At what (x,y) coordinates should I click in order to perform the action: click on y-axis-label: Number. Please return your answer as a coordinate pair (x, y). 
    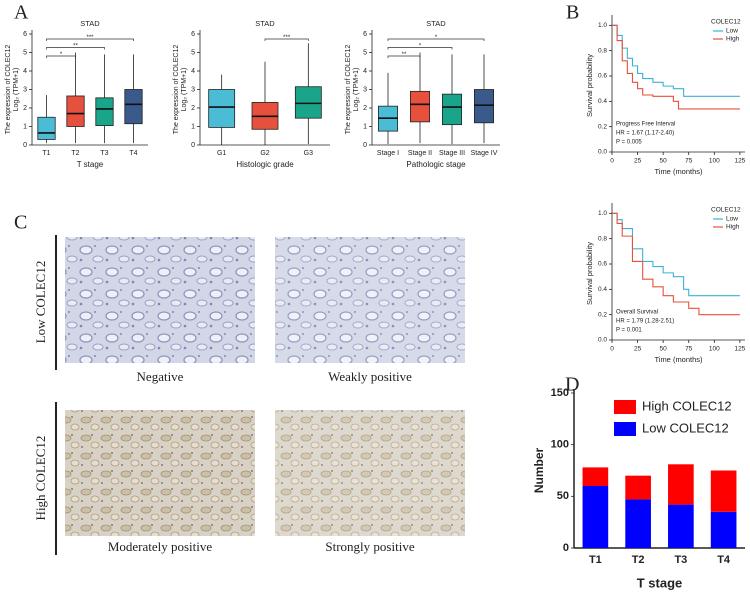
    Looking at the image, I should click on (539, 471).